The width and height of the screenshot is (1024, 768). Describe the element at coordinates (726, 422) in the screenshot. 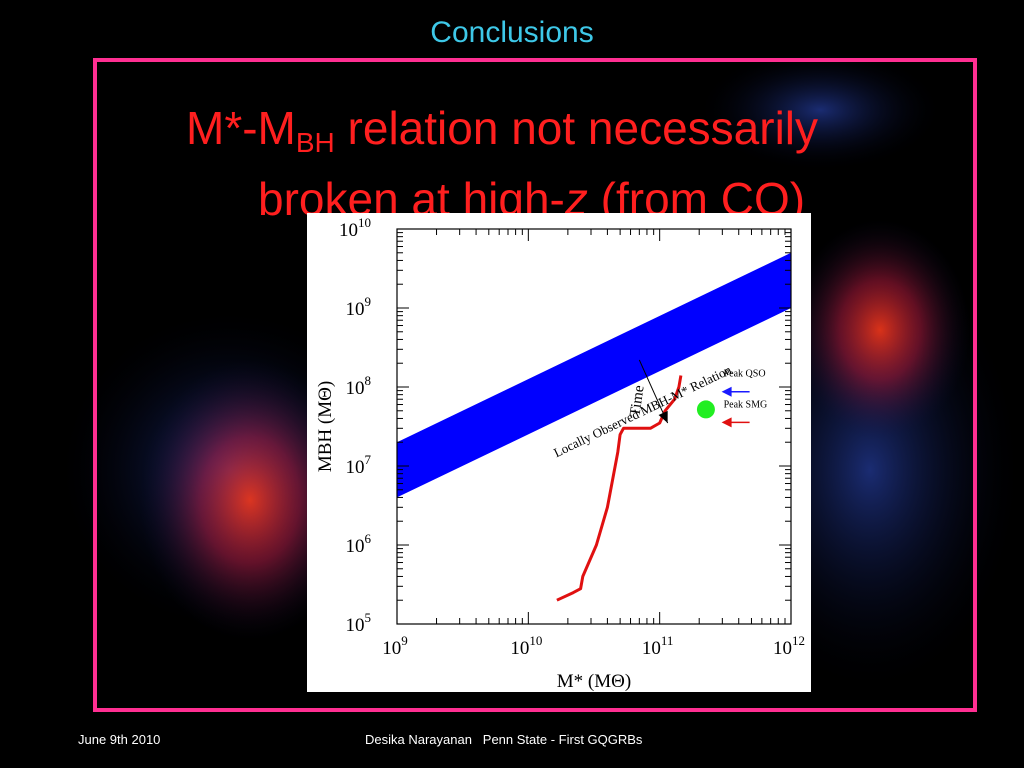

I see `peak-smg-arrow-head` at that location.